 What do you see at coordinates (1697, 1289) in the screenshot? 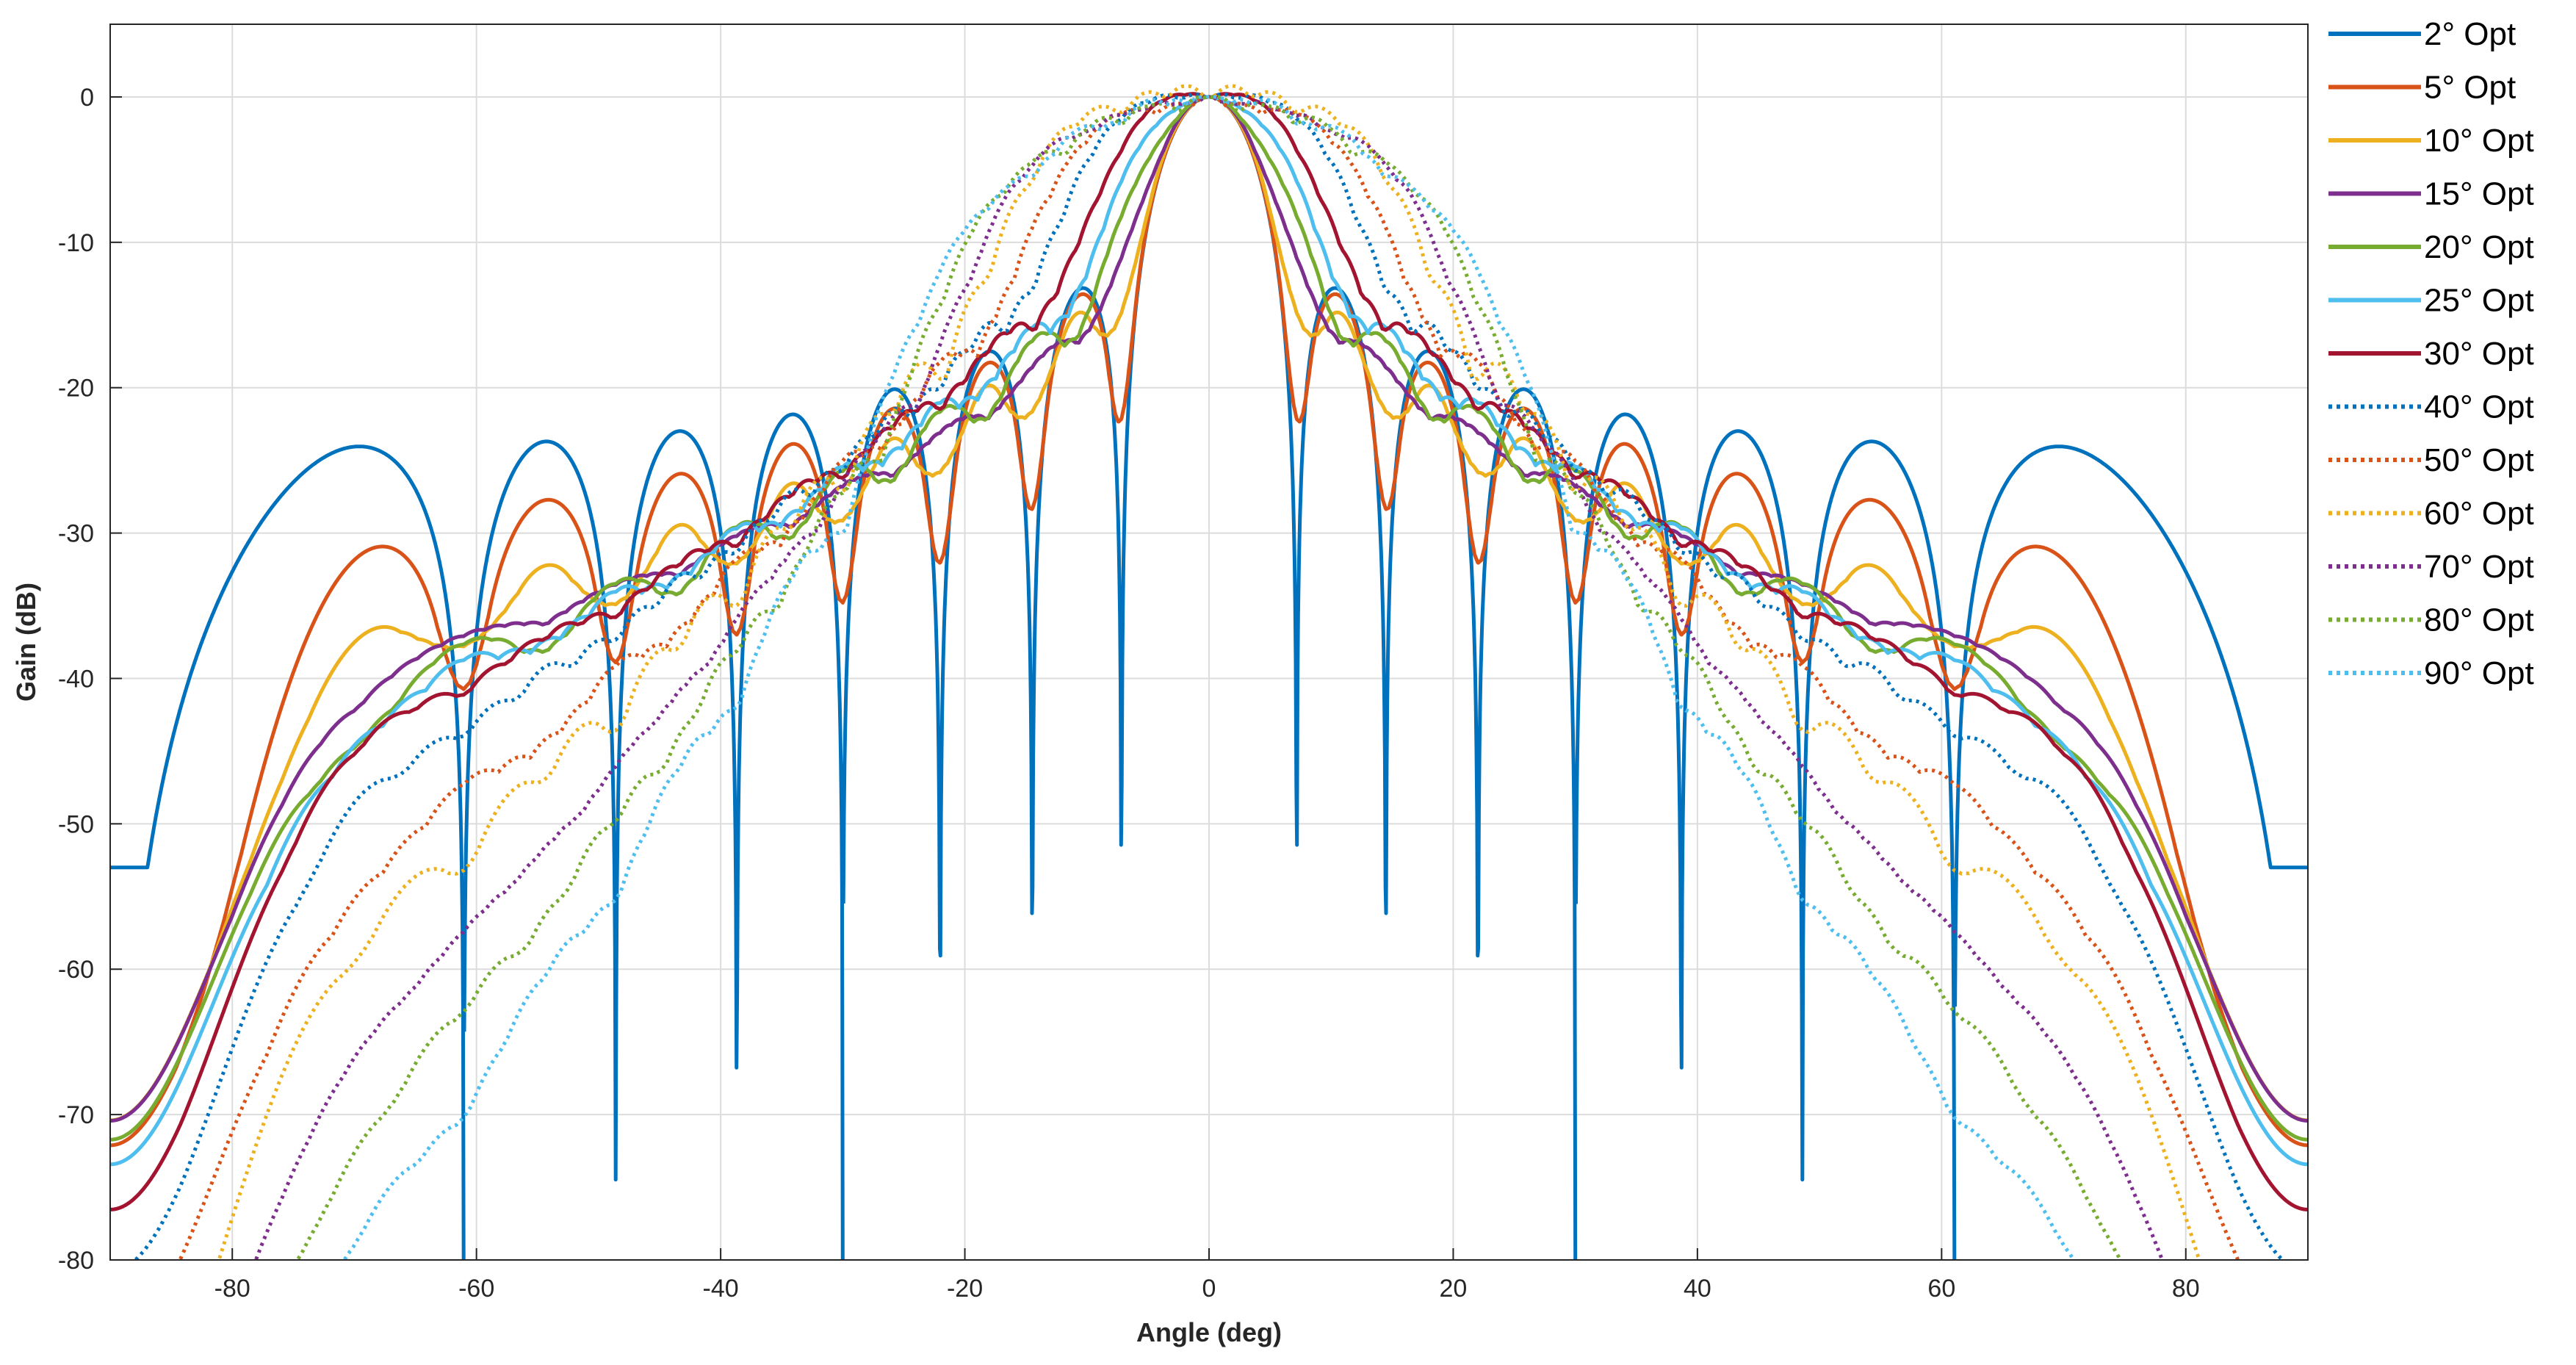
I see `x-tick-label: 40` at bounding box center [1697, 1289].